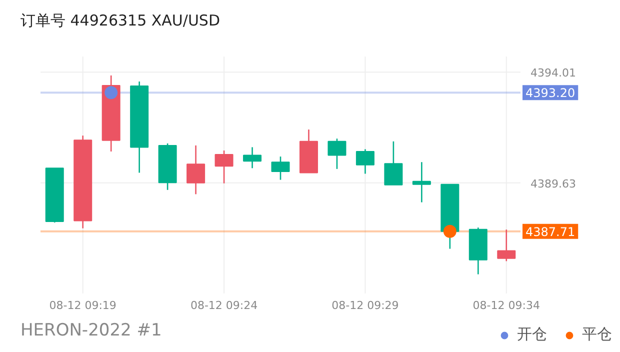 This screenshot has height=352, width=620. What do you see at coordinates (120, 21) in the screenshot?
I see `chart-title: 订单号 44926315 XAU/USD` at bounding box center [120, 21].